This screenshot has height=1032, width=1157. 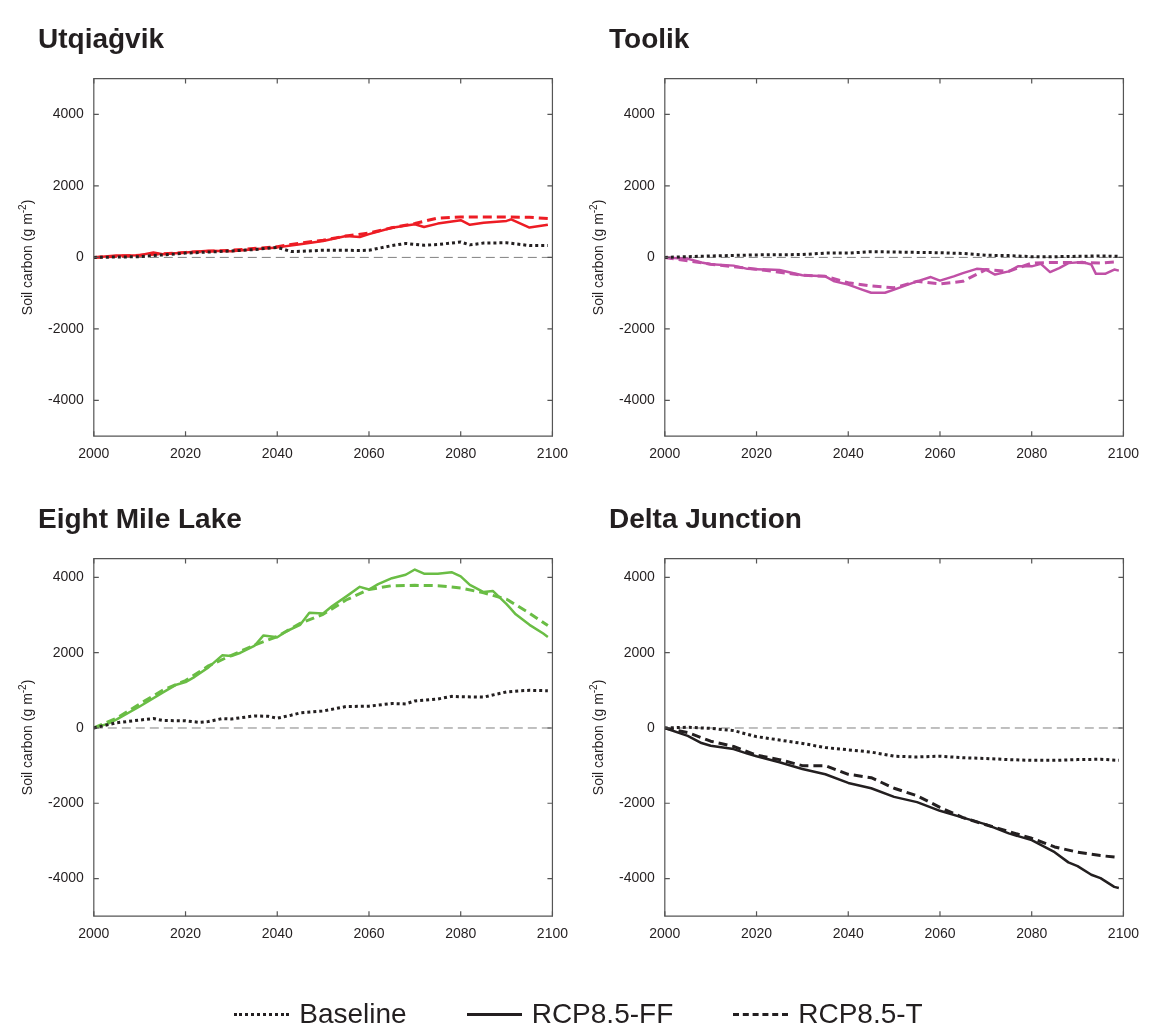 What do you see at coordinates (353, 1014) in the screenshot?
I see `legend-label: Baseline` at bounding box center [353, 1014].